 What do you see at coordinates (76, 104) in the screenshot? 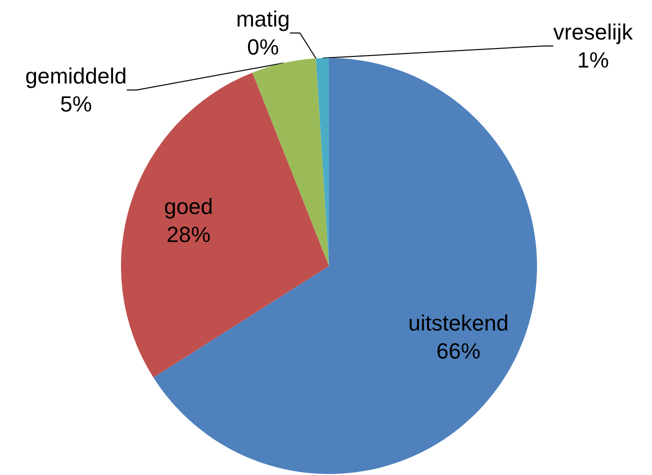
I see `data-label: 5%` at bounding box center [76, 104].